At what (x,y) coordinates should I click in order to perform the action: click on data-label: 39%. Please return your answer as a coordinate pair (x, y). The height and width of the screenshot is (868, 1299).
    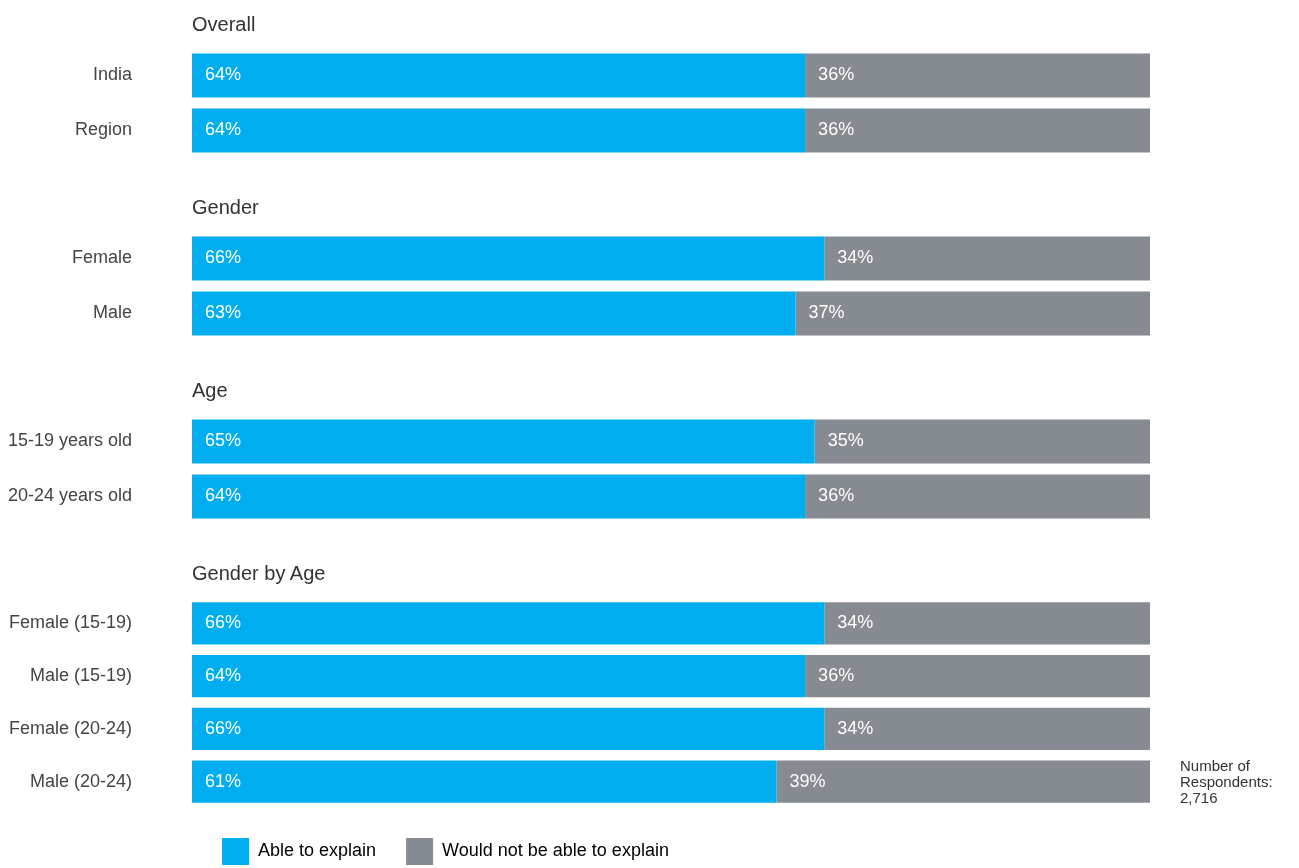
    Looking at the image, I should click on (807, 780).